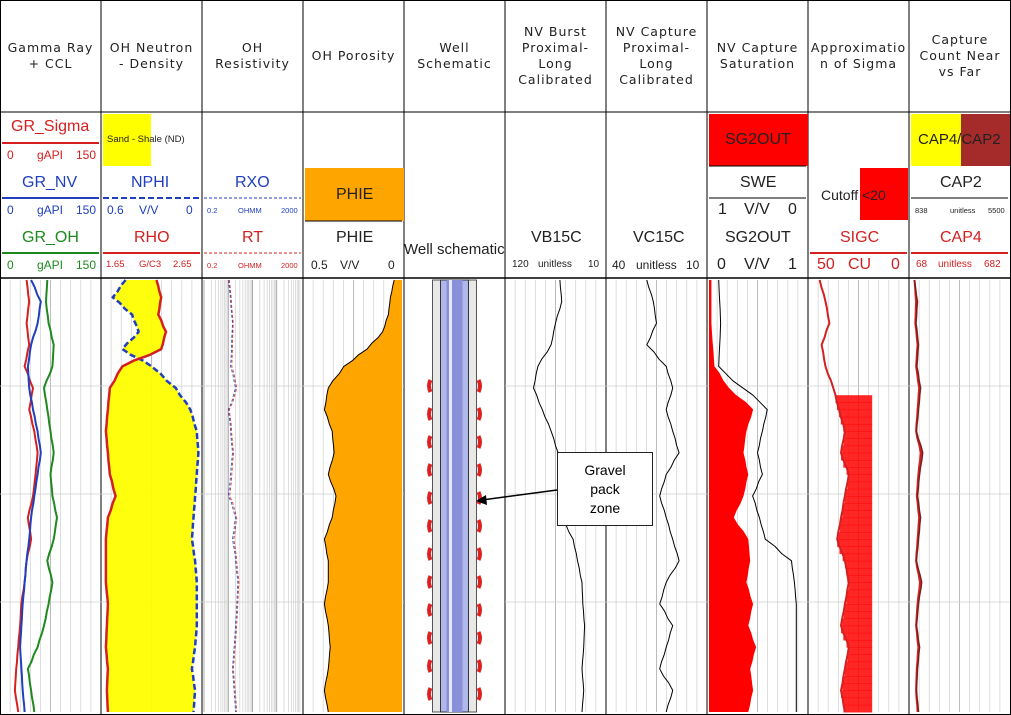 This screenshot has height=715, width=1011. Describe the element at coordinates (42, 496) in the screenshot. I see `curve-gr-oh` at that location.